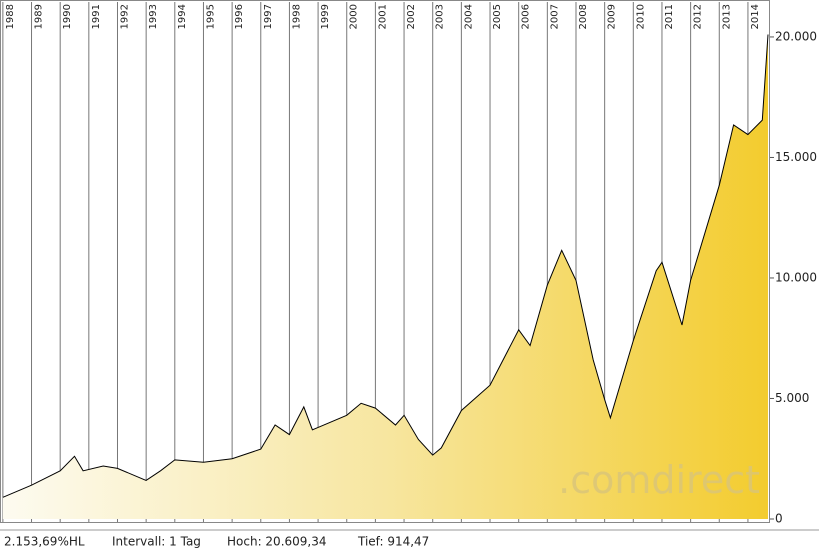 This screenshot has height=553, width=819. I want to click on x-tick-label: 1999, so click(325, 16).